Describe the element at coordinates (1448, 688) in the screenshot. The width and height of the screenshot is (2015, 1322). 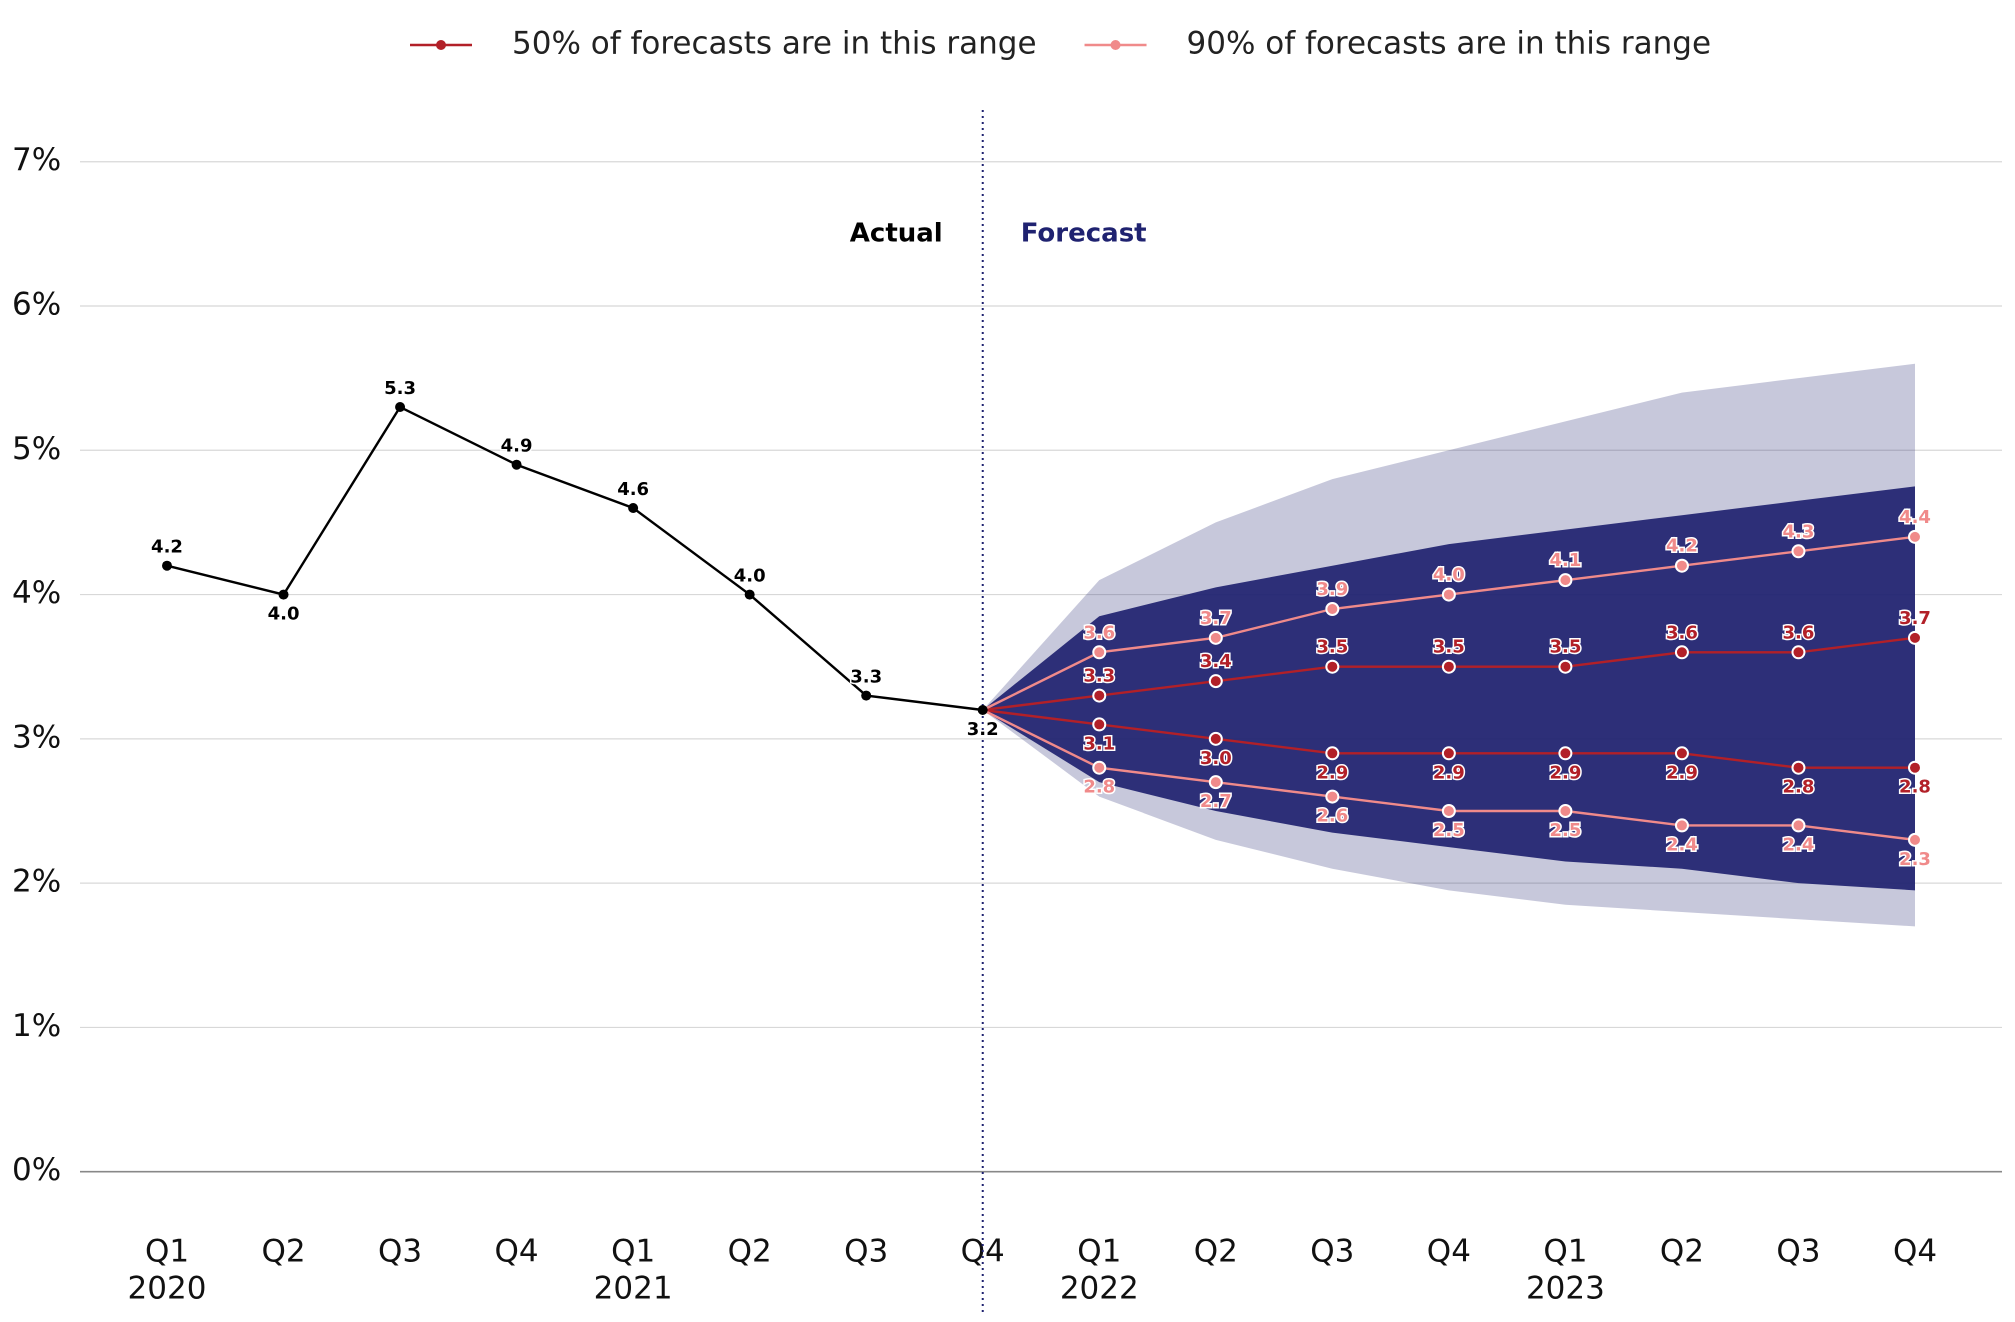
I see `forecast-fan` at that location.